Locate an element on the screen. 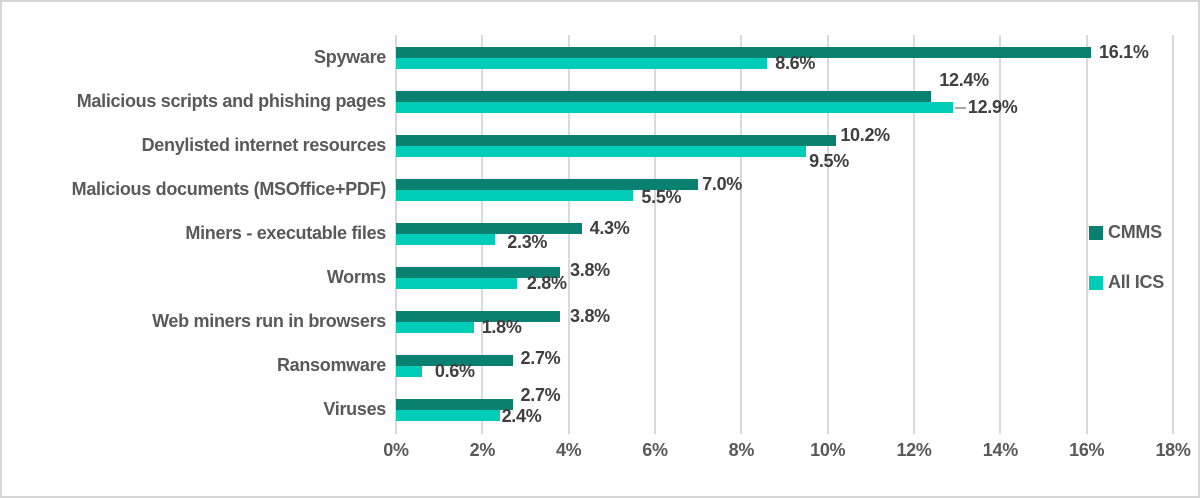  x-axis-tick-label: 18% is located at coordinates (1173, 450).